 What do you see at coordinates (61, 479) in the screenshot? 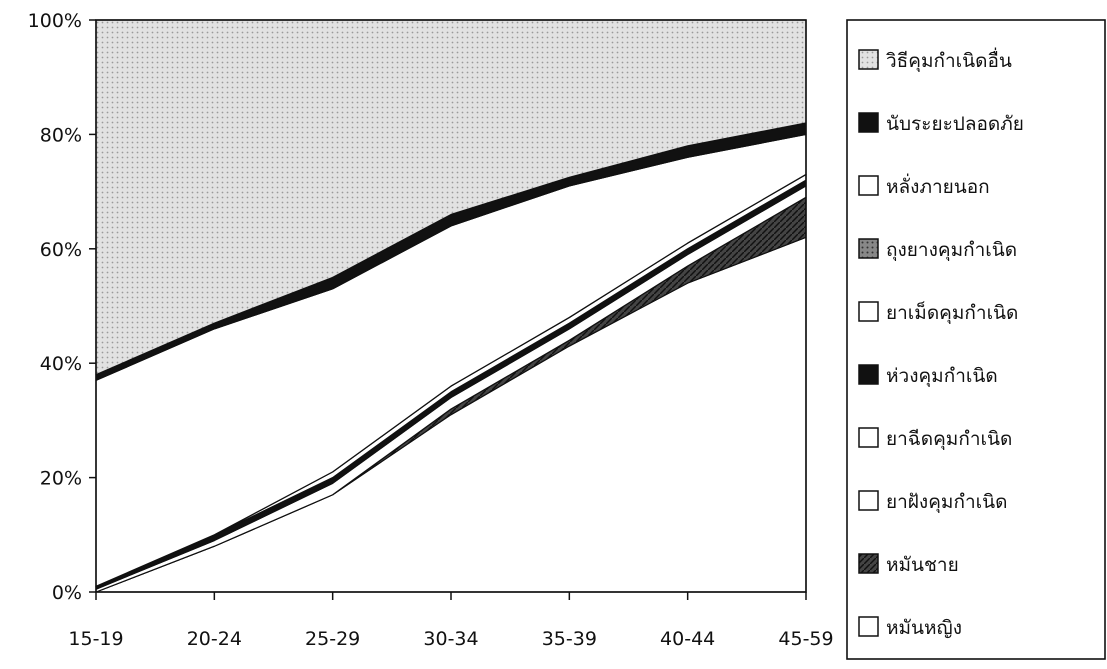
I see `y-tick-label: 20%` at bounding box center [61, 479].